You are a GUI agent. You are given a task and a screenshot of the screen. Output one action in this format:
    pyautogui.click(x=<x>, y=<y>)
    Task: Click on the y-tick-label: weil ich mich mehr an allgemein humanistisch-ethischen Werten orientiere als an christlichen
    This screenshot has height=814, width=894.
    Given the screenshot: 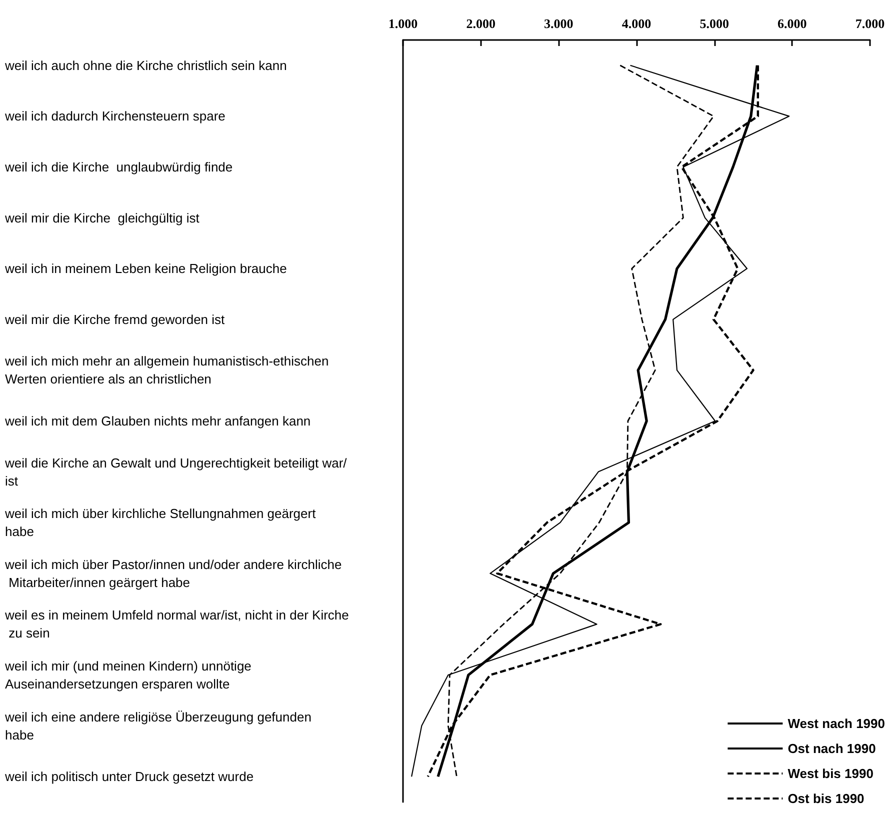 What is the action you would take?
    pyautogui.click(x=168, y=370)
    